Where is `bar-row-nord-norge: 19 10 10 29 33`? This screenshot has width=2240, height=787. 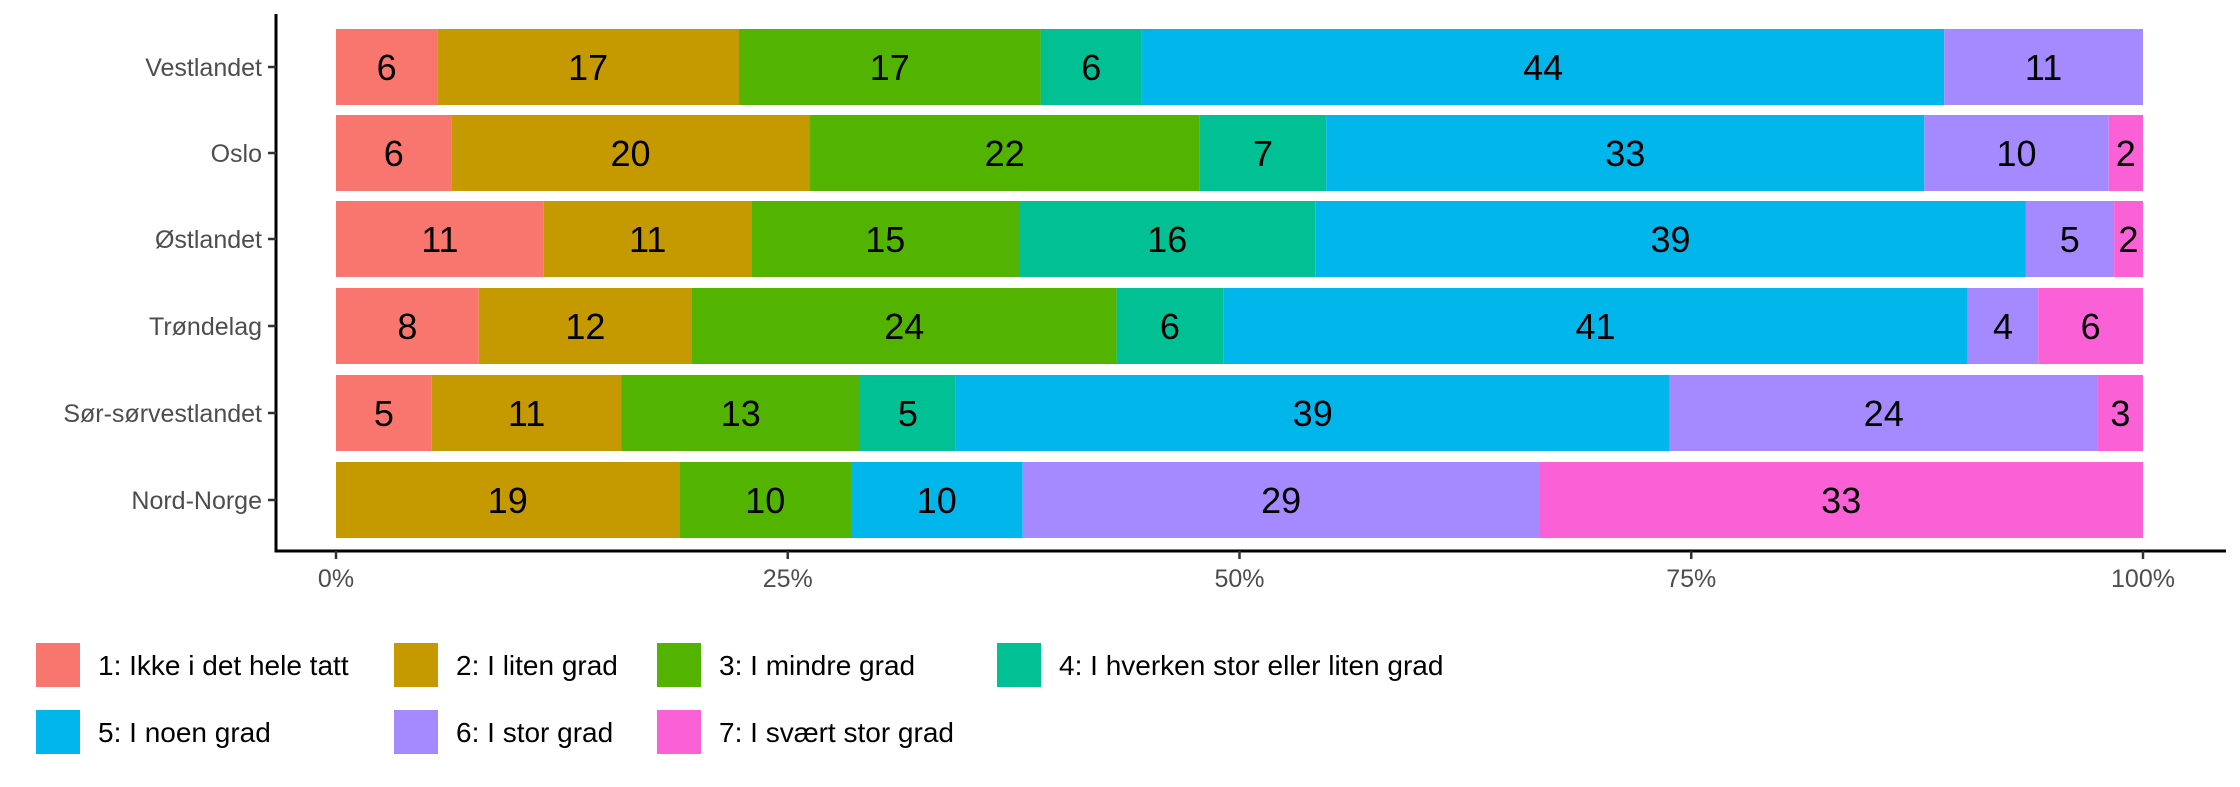 bar-row-nord-norge: 19 10 10 29 33 is located at coordinates (1239, 500).